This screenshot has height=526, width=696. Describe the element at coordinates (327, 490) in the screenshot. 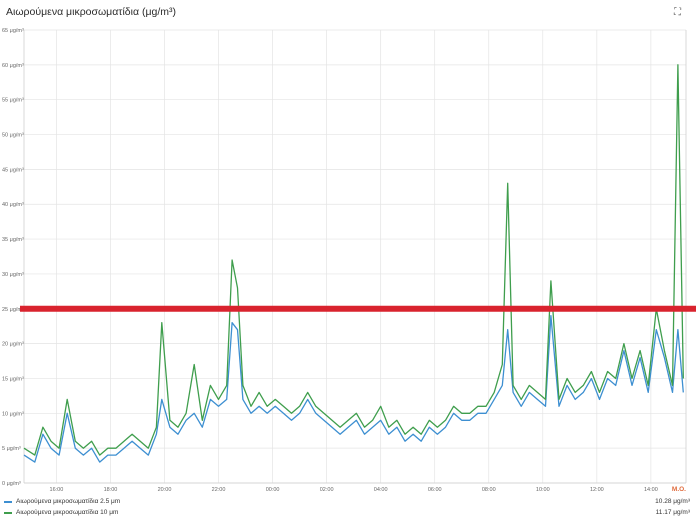

I see `x-tick-label: 02:00` at that location.